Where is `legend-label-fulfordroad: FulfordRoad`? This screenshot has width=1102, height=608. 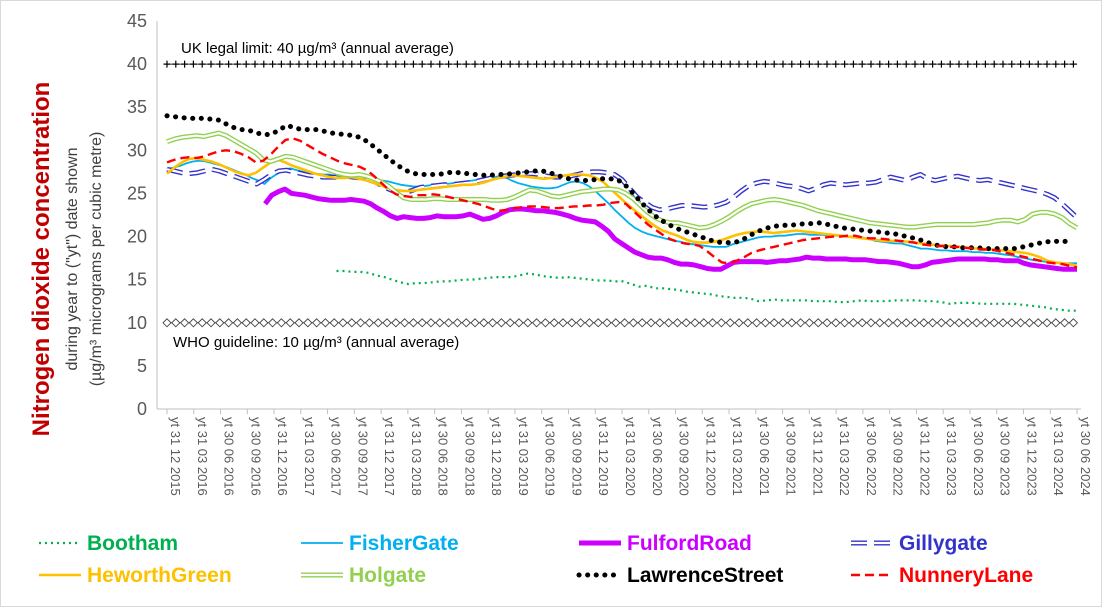
legend-label-fulfordroad: FulfordRoad is located at coordinates (689, 543).